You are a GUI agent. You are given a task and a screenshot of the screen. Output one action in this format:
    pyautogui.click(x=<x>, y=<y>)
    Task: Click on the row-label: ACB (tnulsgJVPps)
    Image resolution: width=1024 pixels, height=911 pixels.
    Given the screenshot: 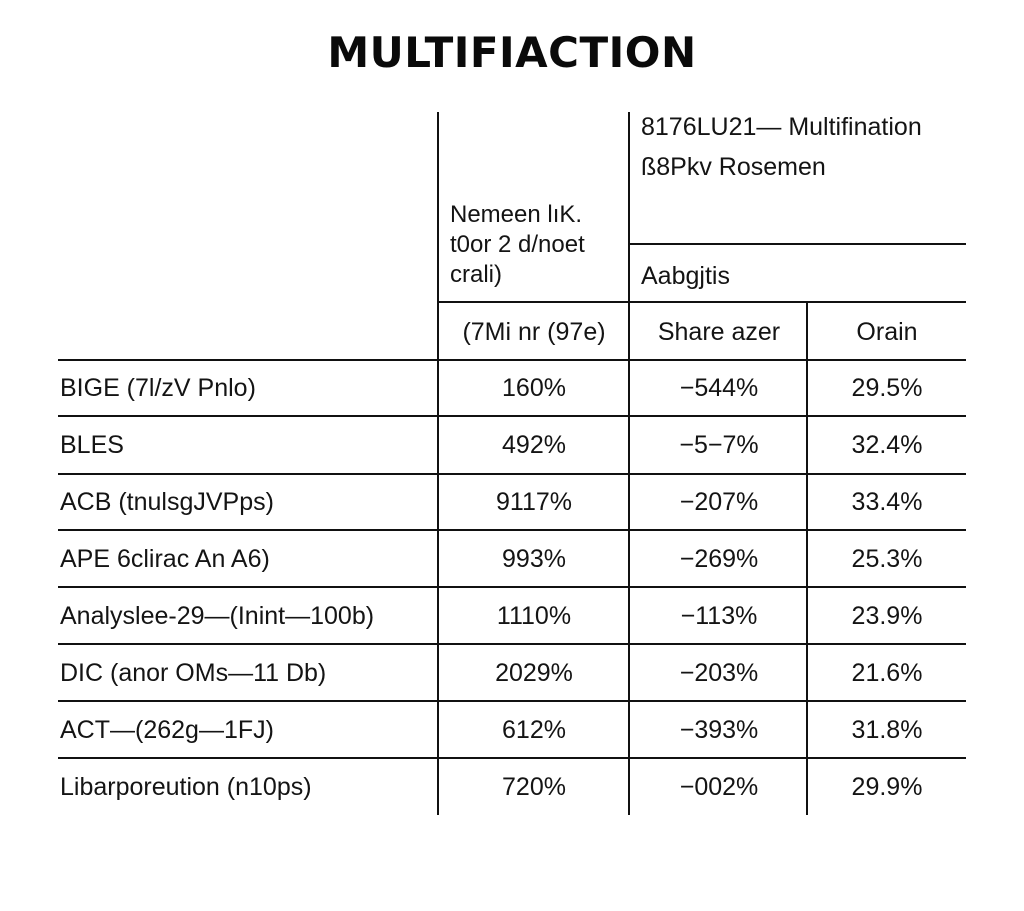 What is the action you would take?
    pyautogui.click(x=167, y=502)
    